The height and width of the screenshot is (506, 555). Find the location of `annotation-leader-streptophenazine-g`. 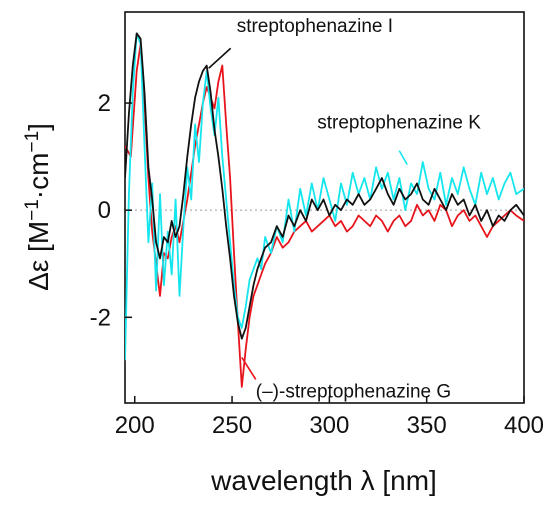

annotation-leader-streptophenazine-g is located at coordinates (249, 368).